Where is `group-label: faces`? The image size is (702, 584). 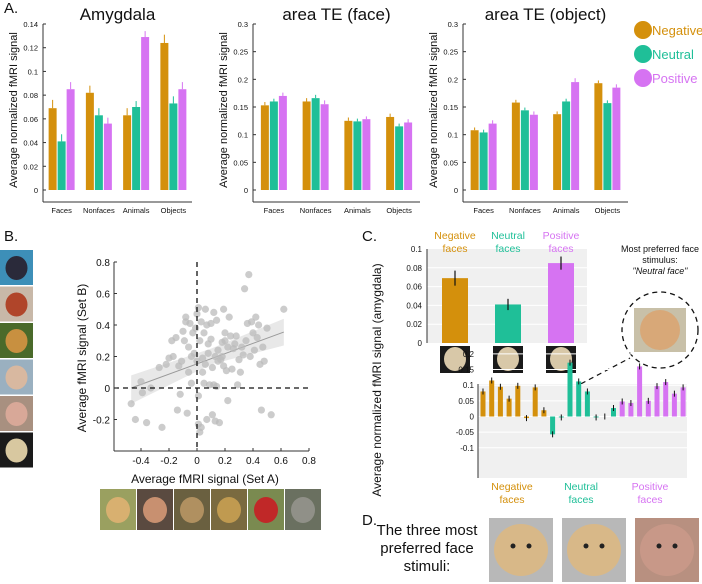
group-label: faces is located at coordinates (511, 500).